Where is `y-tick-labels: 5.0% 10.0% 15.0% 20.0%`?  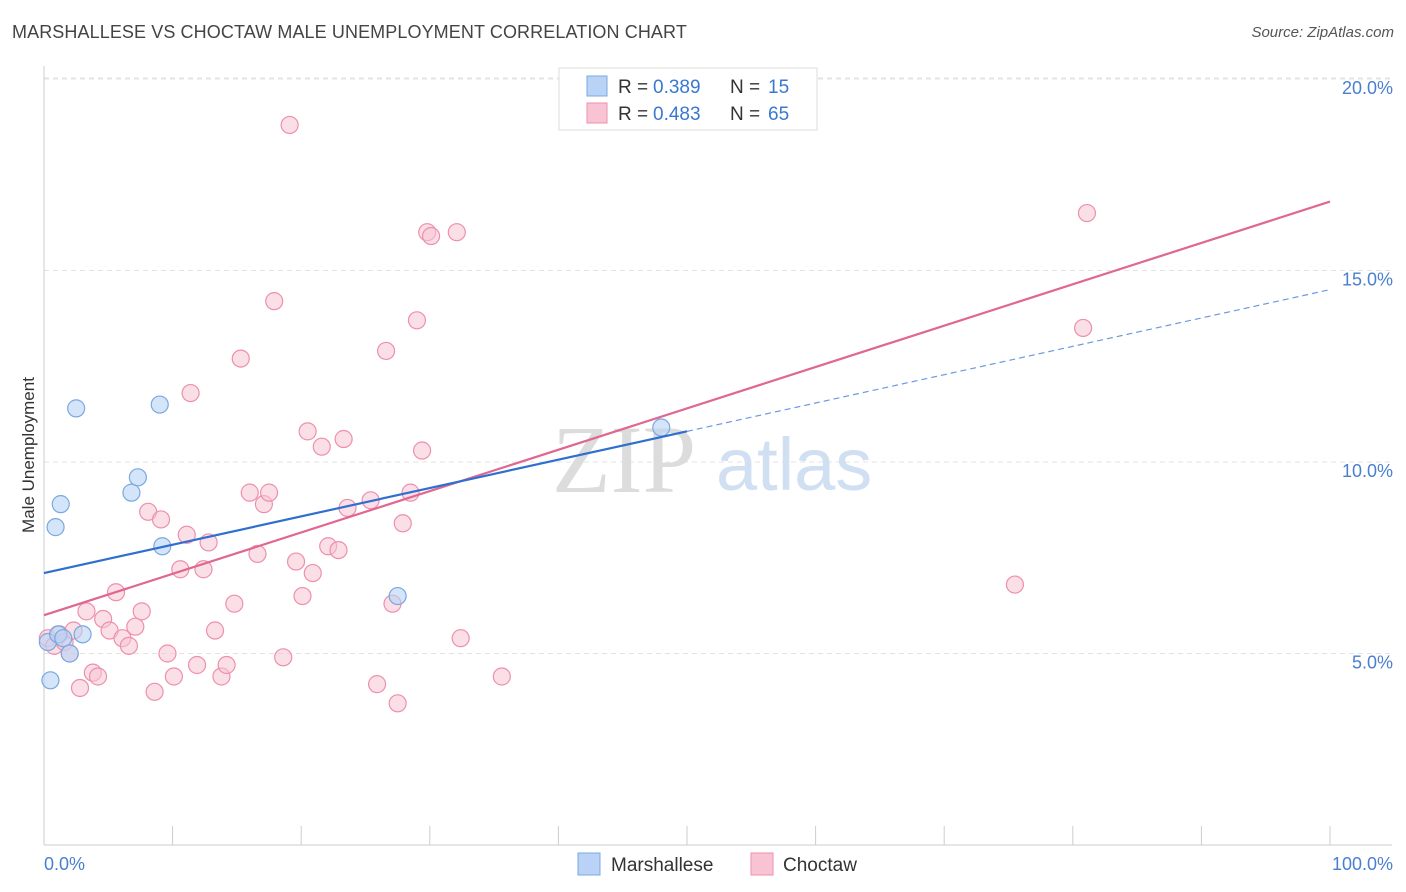 y-tick-labels: 5.0% 10.0% 15.0% 20.0% is located at coordinates (1367, 375).